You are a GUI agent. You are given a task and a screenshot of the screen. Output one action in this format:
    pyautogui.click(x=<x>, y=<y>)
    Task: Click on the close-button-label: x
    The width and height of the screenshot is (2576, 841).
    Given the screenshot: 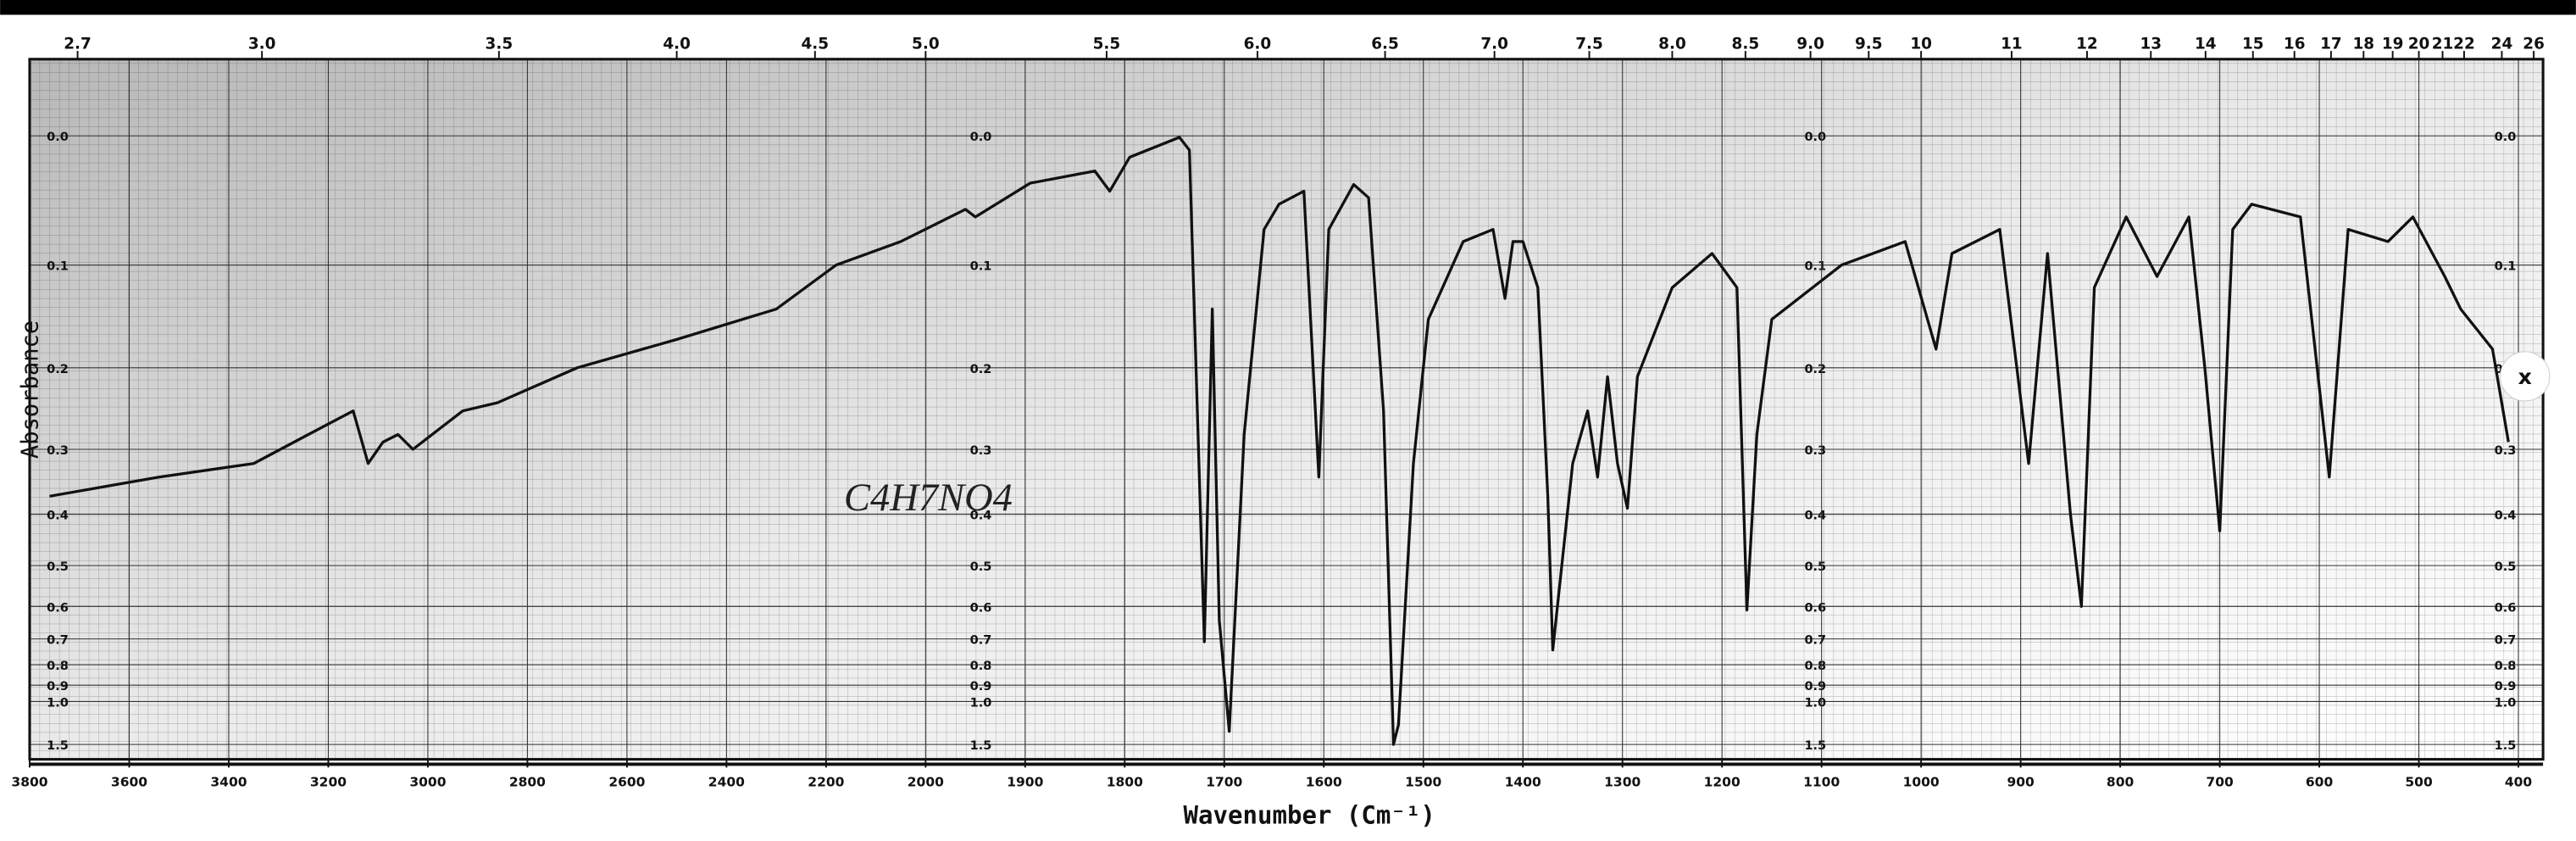 What is the action you would take?
    pyautogui.click(x=2525, y=377)
    